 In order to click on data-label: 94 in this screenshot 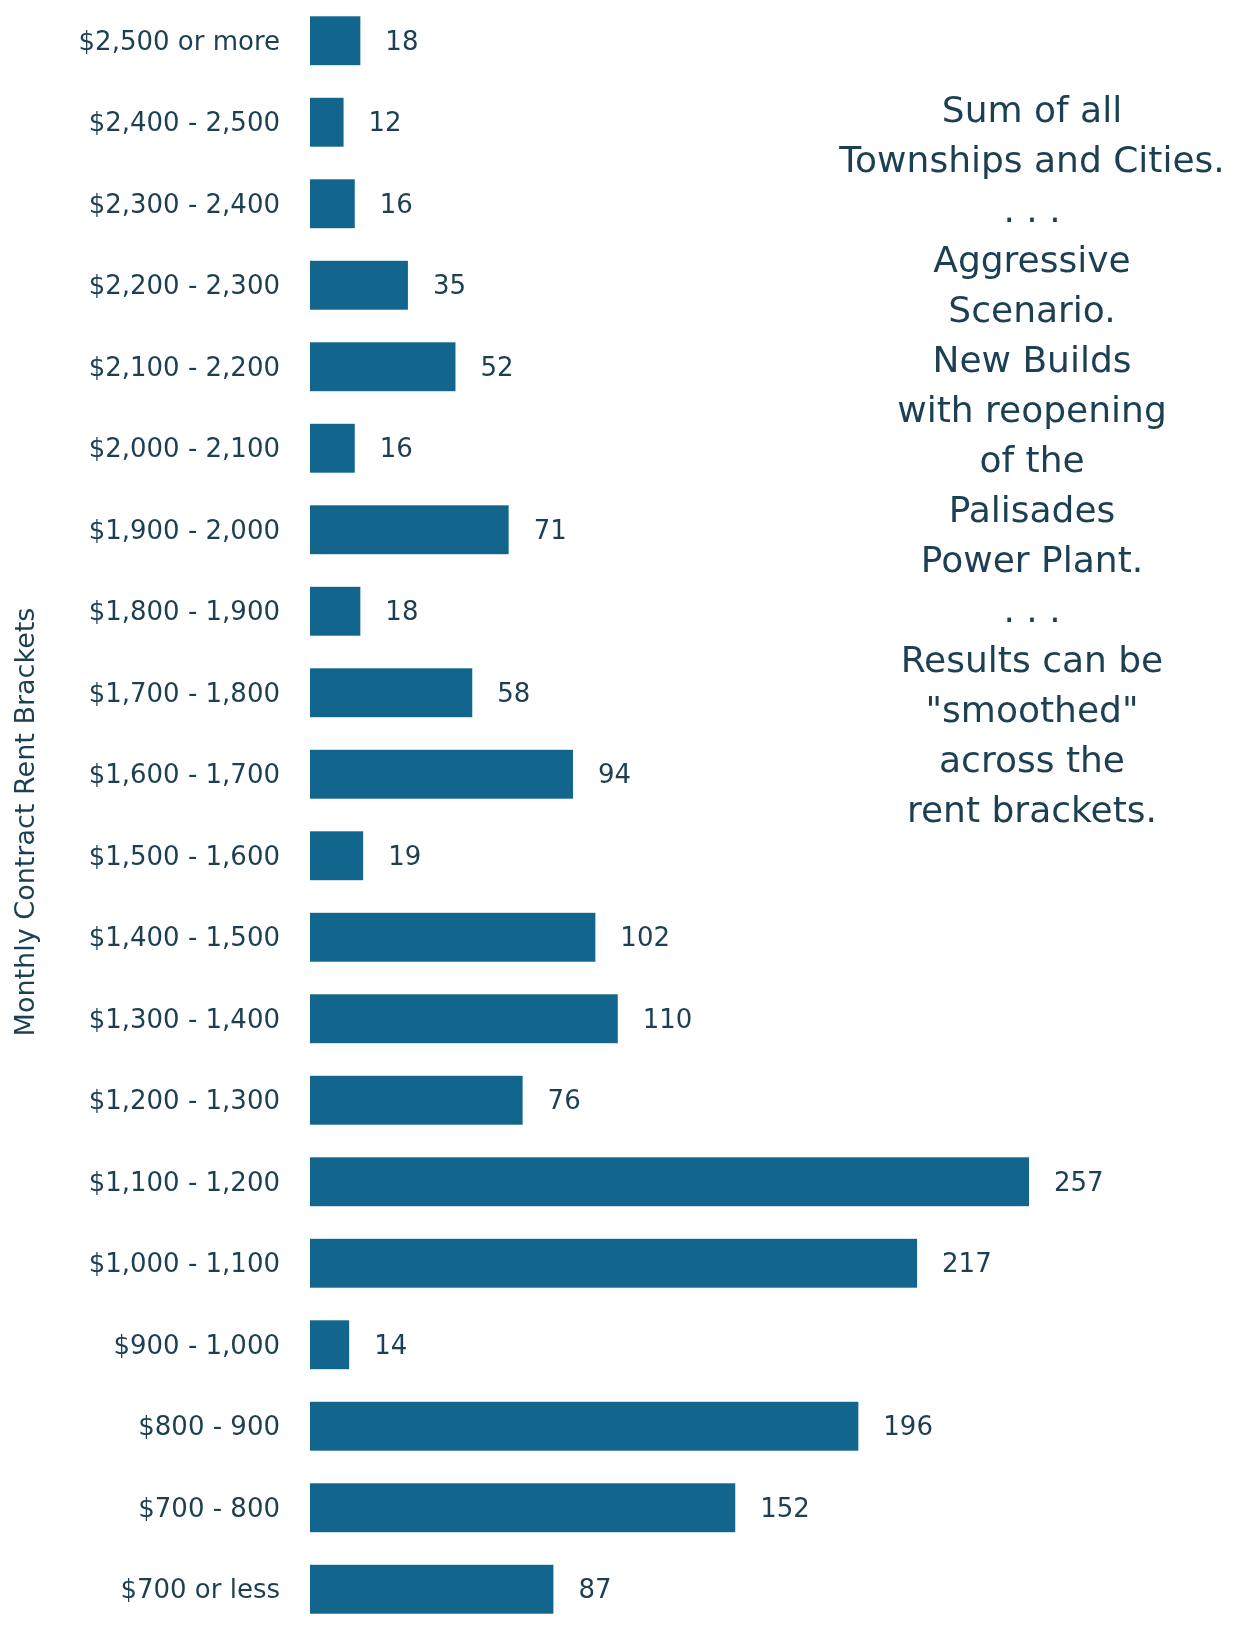, I will do `click(614, 774)`.